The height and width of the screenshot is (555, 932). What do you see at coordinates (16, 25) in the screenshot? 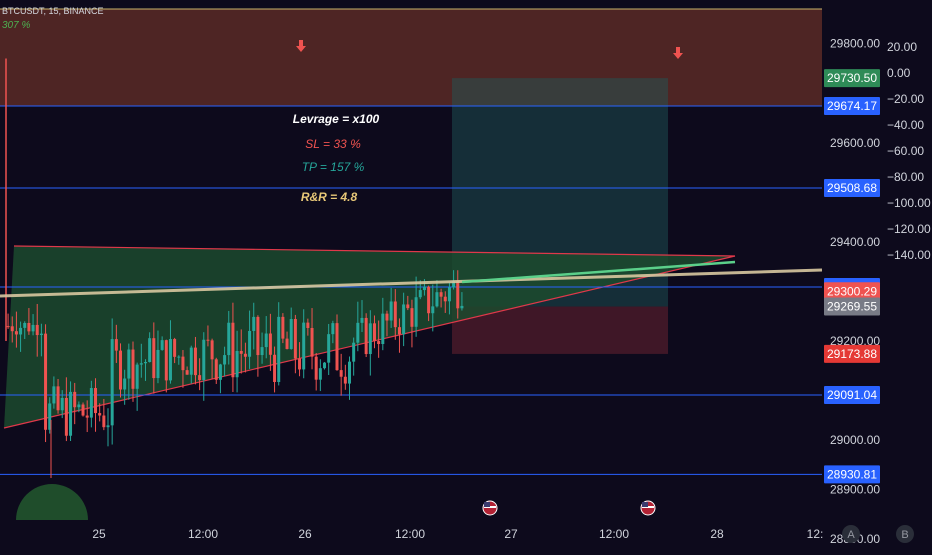
I see `percent-label: 307 %` at bounding box center [16, 25].